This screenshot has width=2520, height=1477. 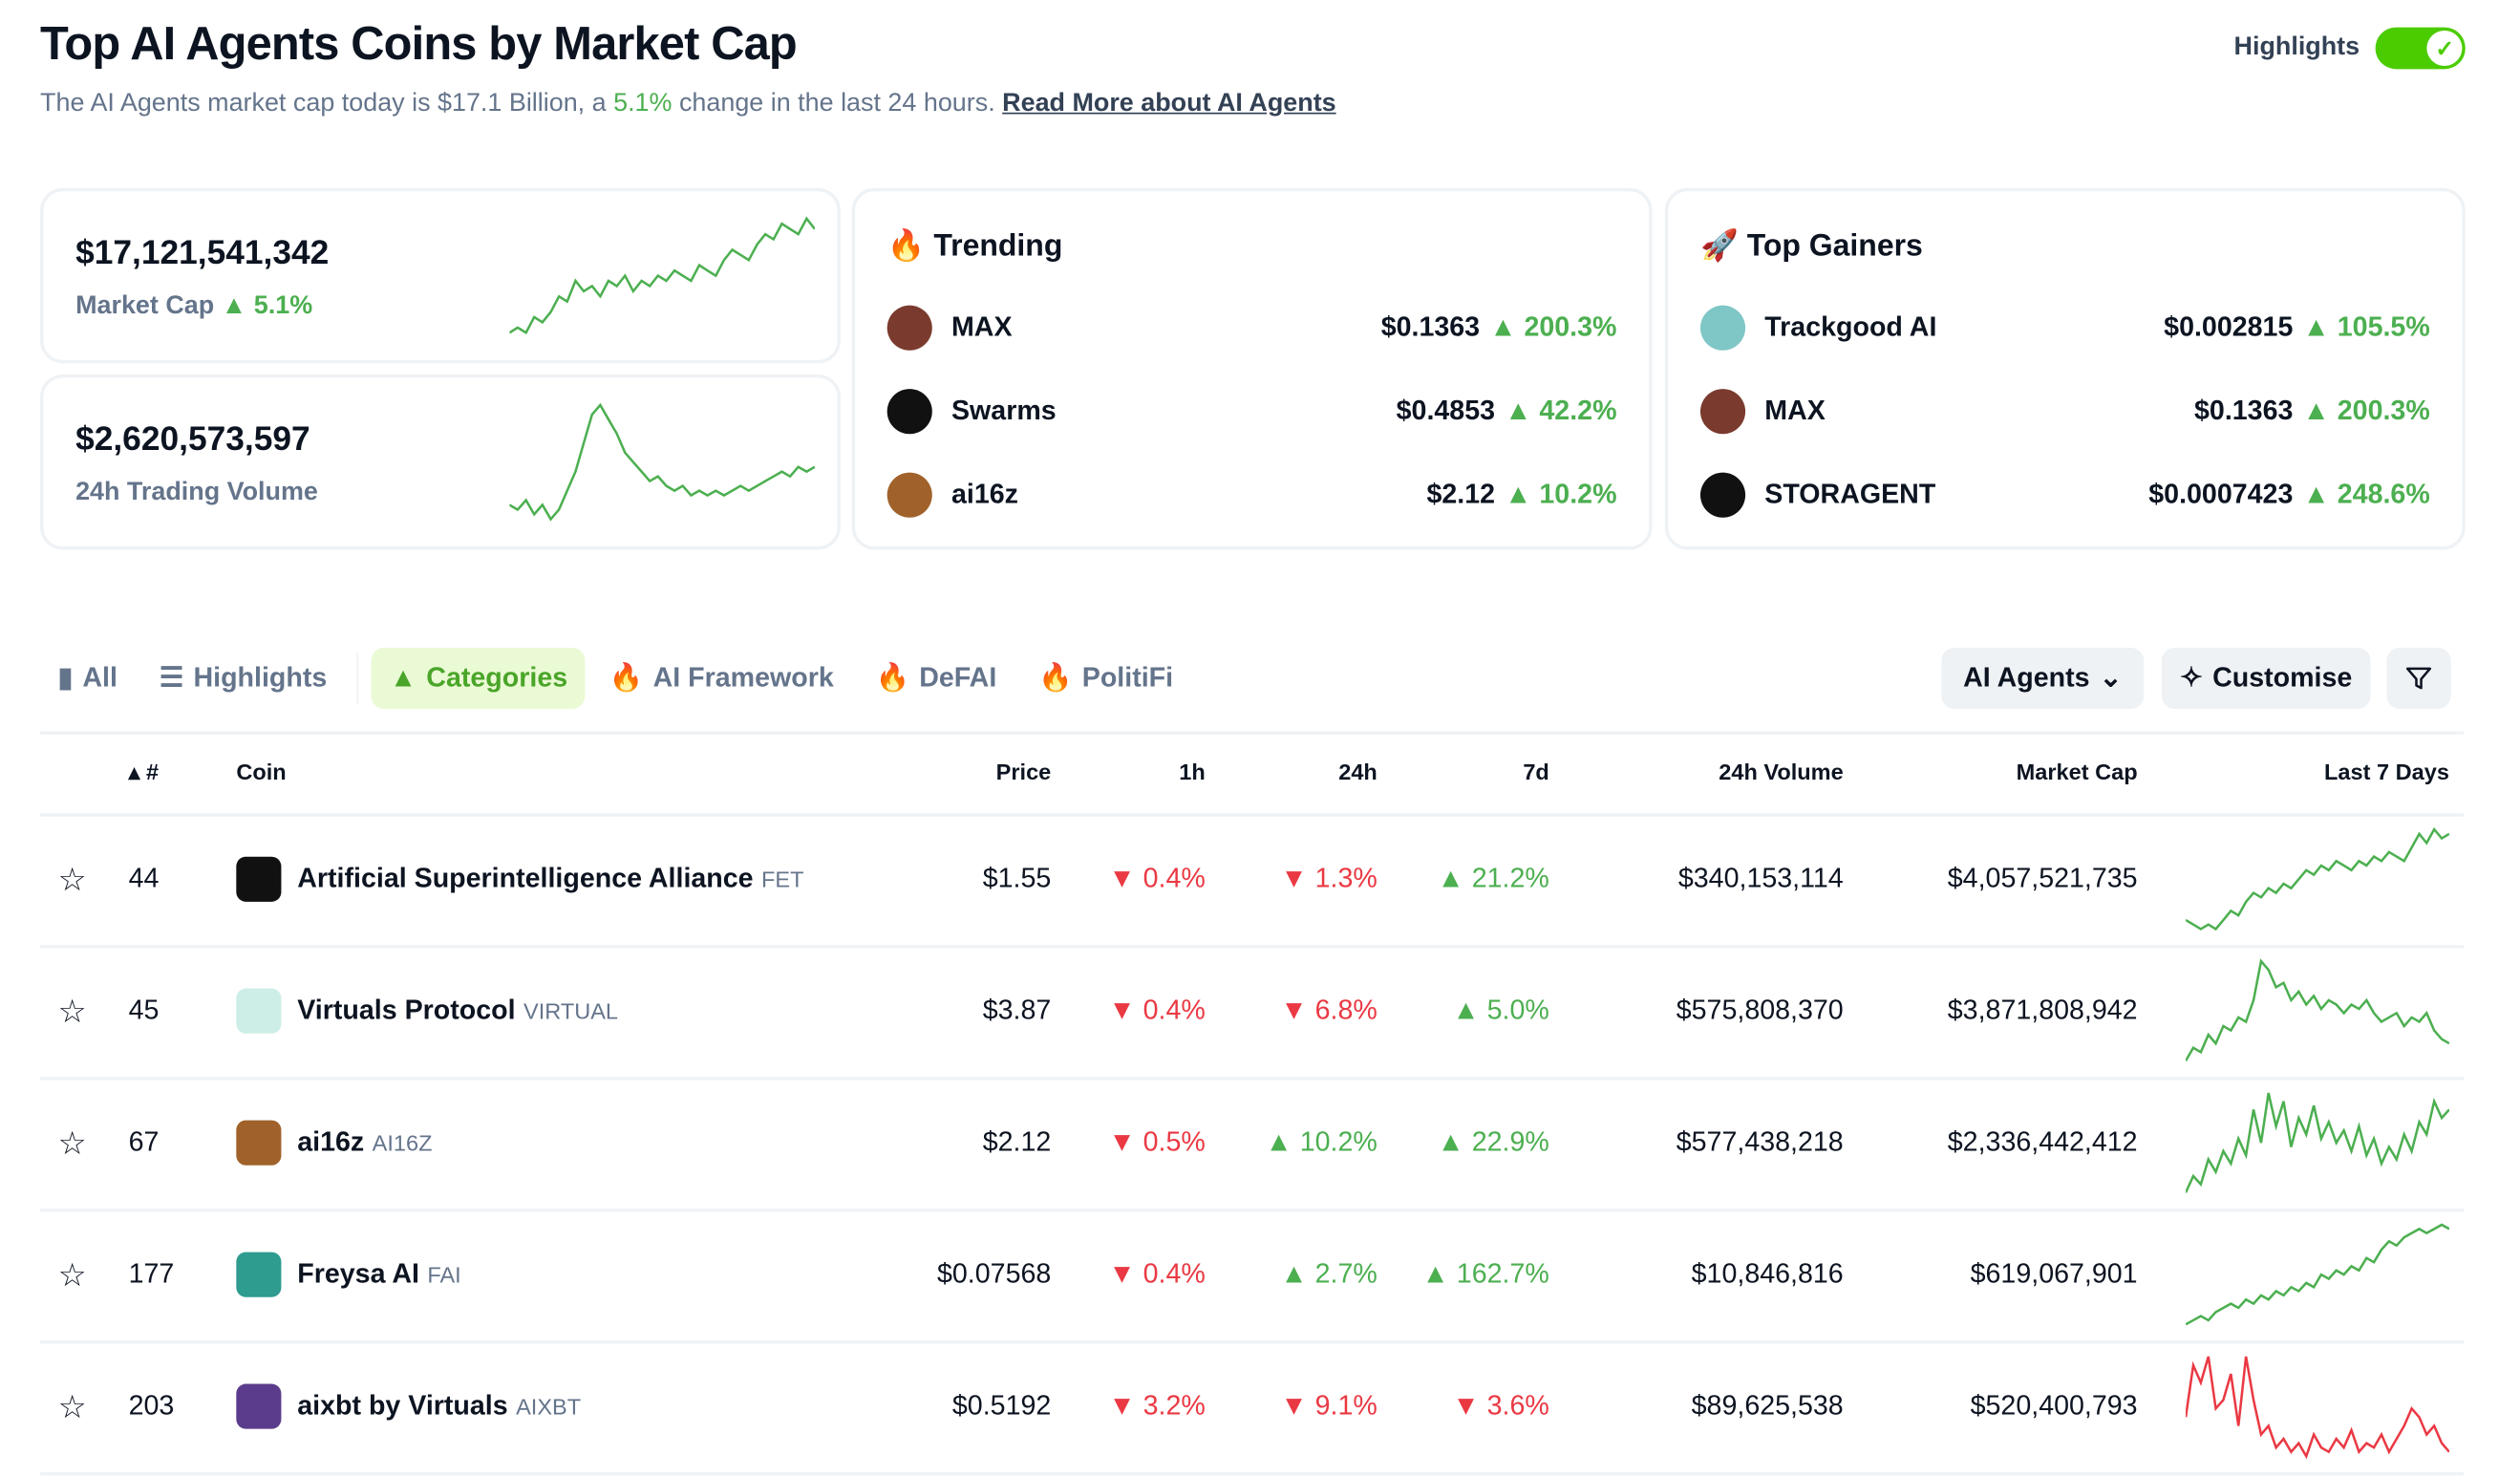 What do you see at coordinates (2043, 678) in the screenshot?
I see `category-select: AI Agents ⌄` at bounding box center [2043, 678].